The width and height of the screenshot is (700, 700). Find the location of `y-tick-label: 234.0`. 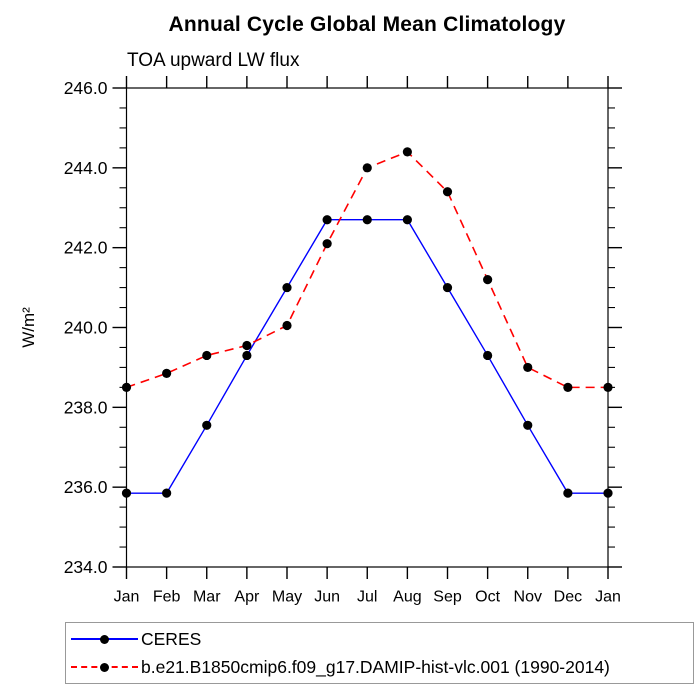

y-tick-label: 234.0 is located at coordinates (86, 567).